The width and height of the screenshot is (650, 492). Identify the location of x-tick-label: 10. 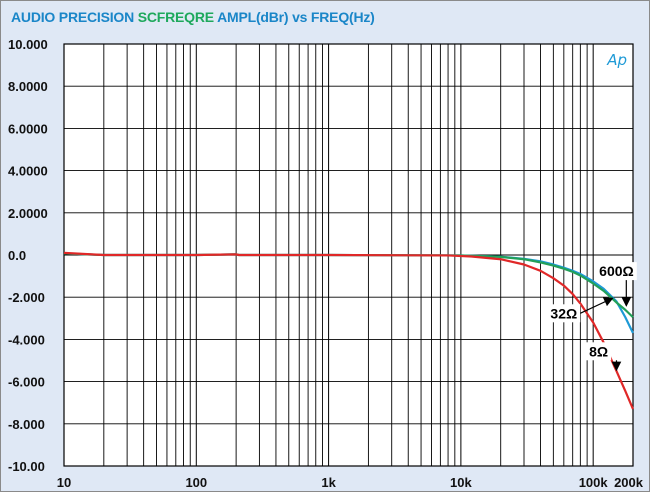
(64, 482).